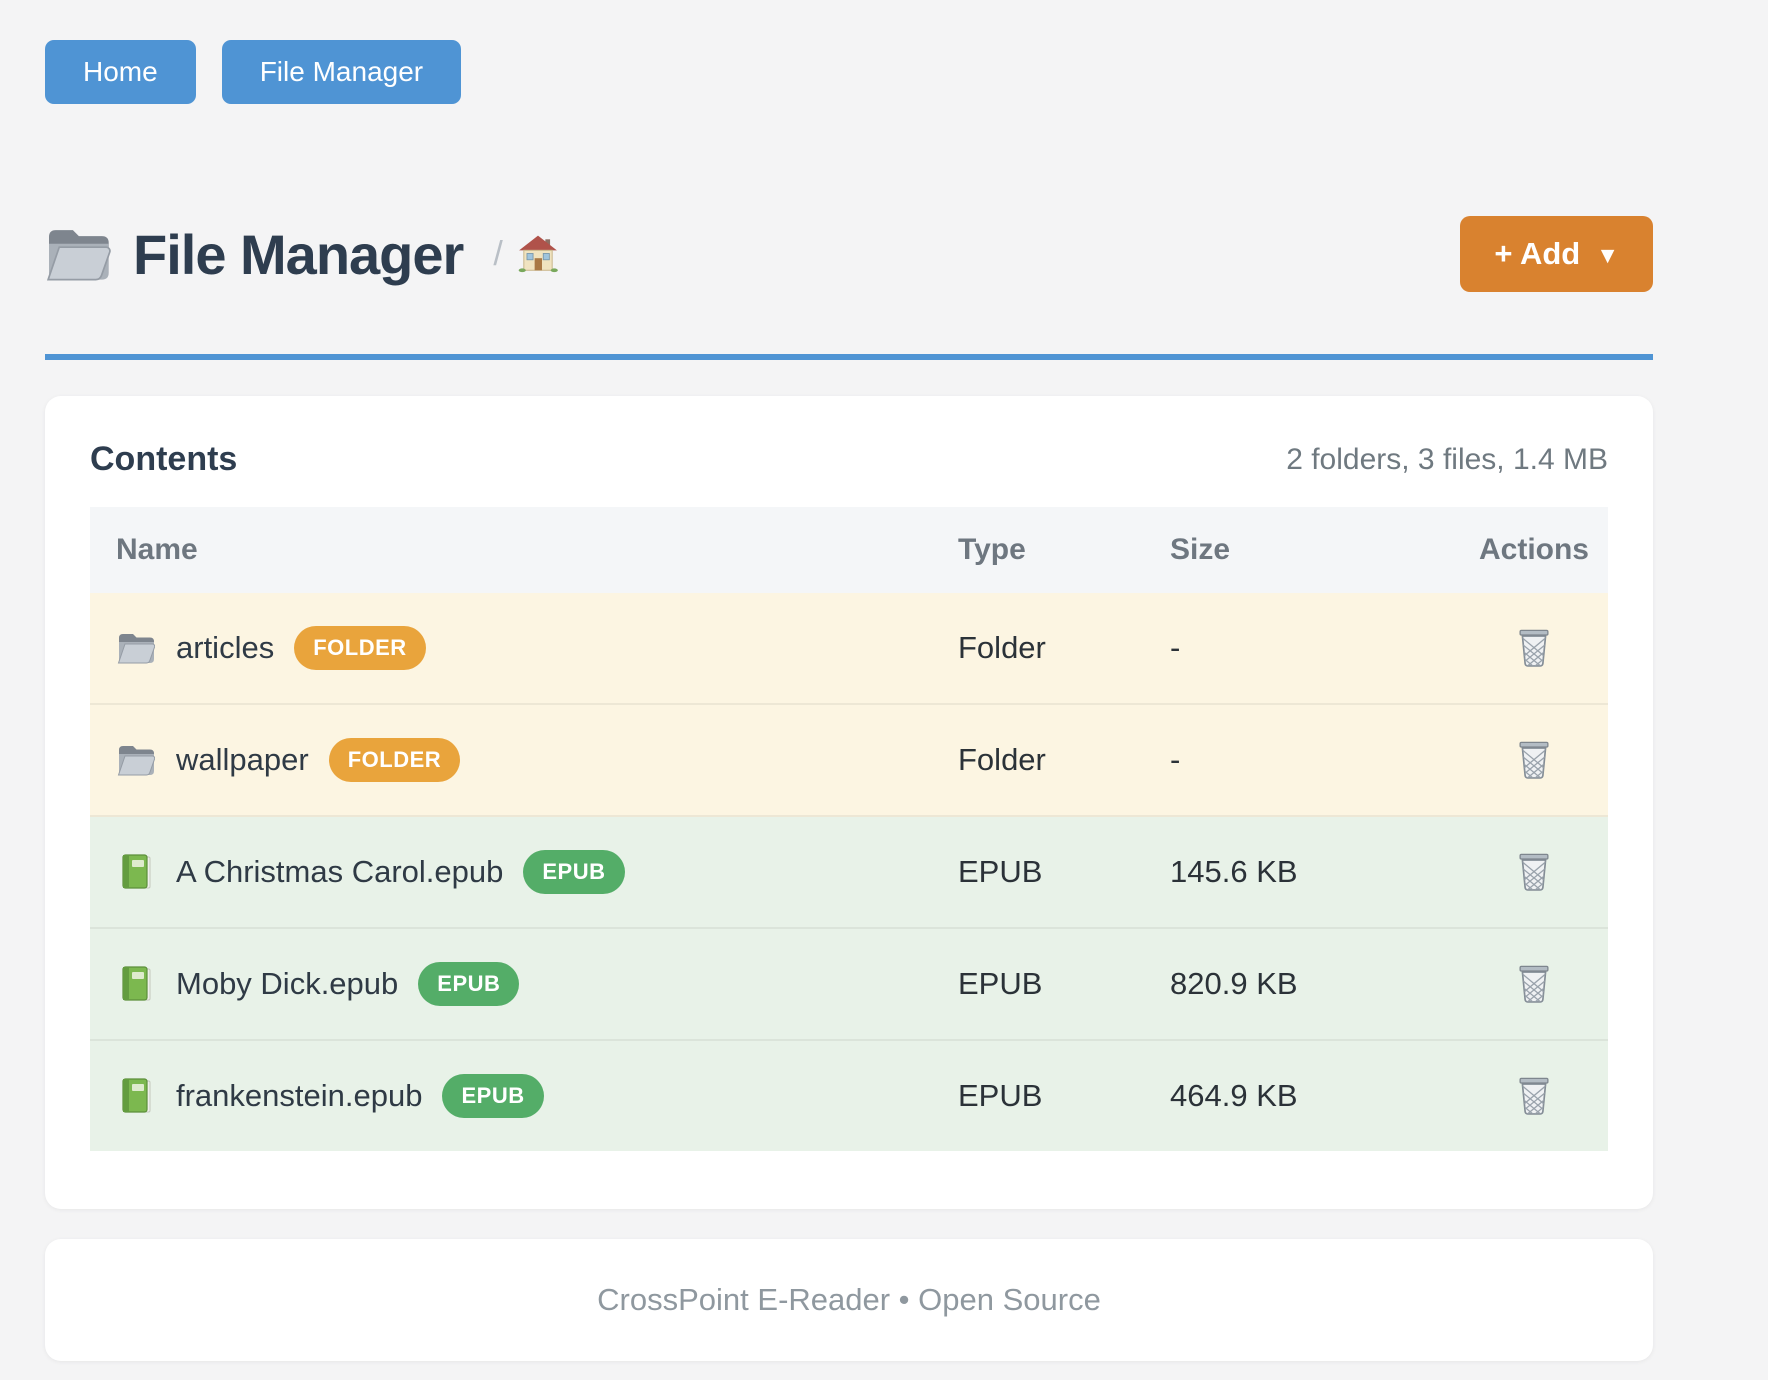 This screenshot has height=1380, width=1768. Describe the element at coordinates (242, 760) in the screenshot. I see `row-name-label: wallpaper` at that location.